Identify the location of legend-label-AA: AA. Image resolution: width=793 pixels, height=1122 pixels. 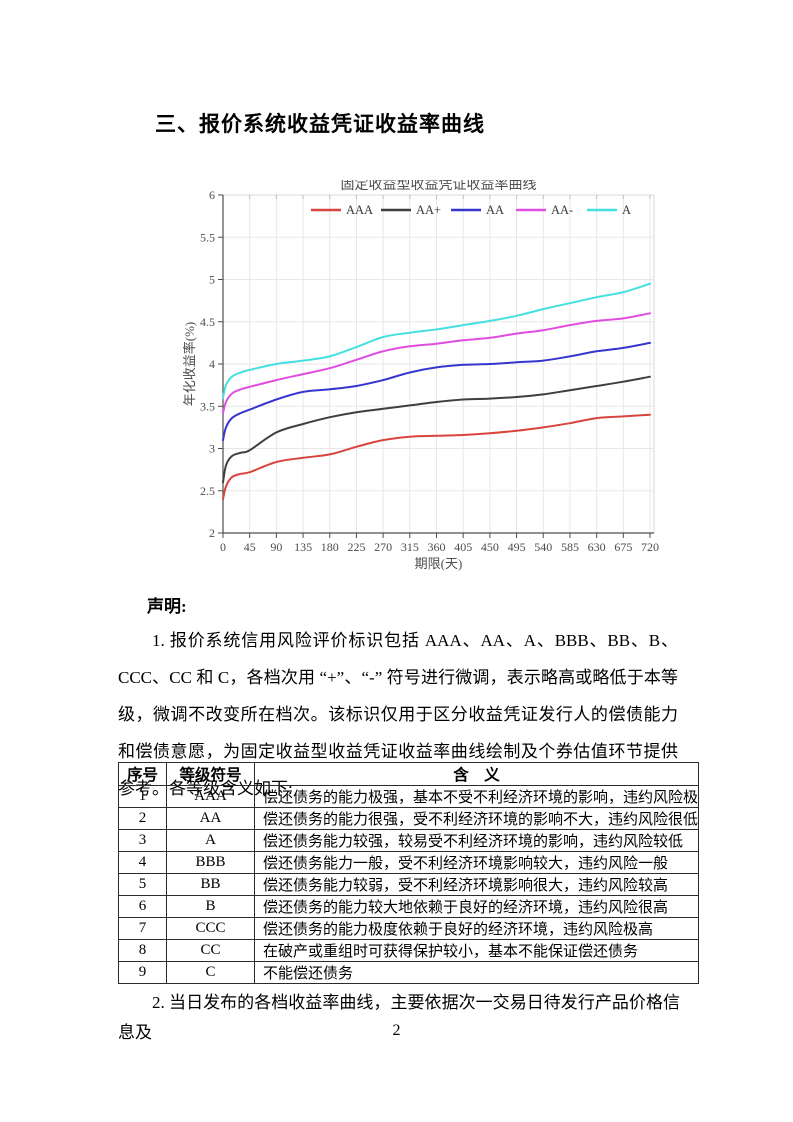
(495, 210).